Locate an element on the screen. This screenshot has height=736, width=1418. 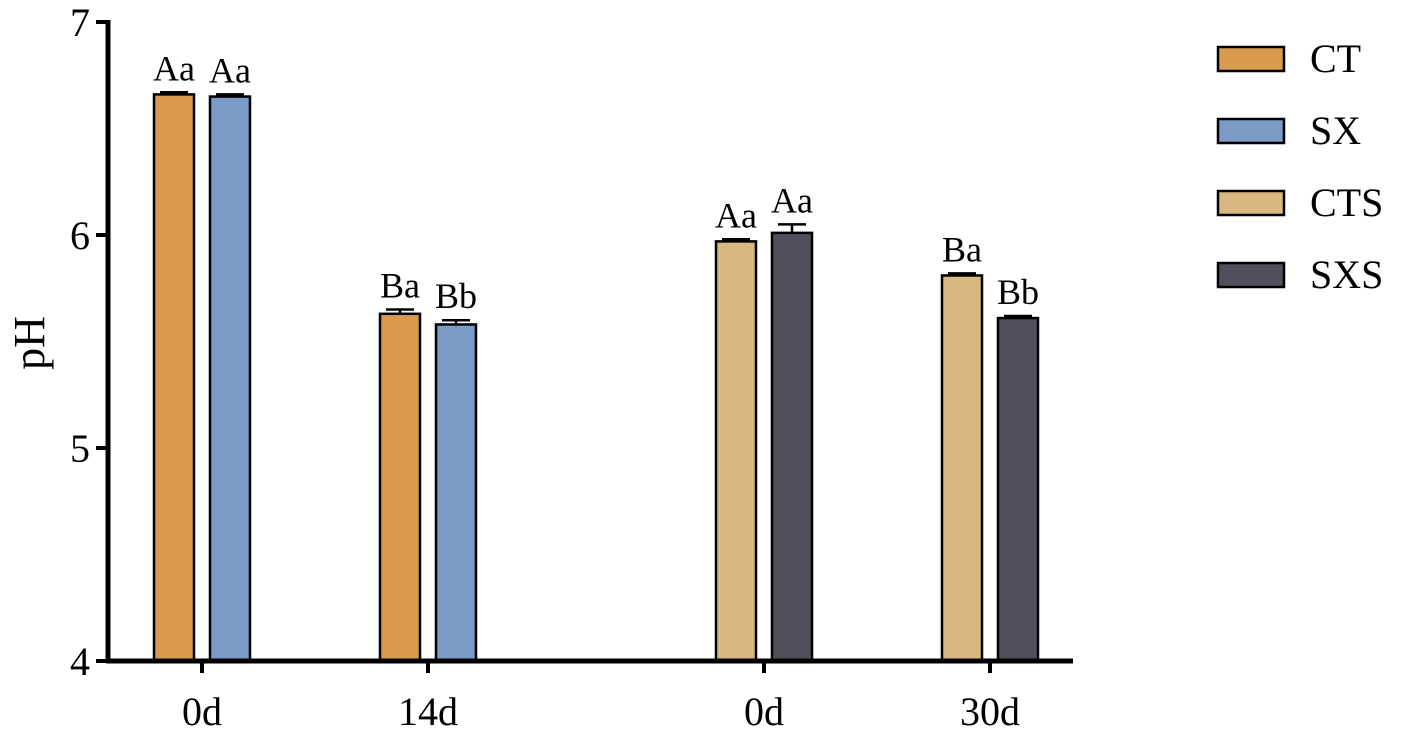
y-tick-label: 4 is located at coordinates (80, 661).